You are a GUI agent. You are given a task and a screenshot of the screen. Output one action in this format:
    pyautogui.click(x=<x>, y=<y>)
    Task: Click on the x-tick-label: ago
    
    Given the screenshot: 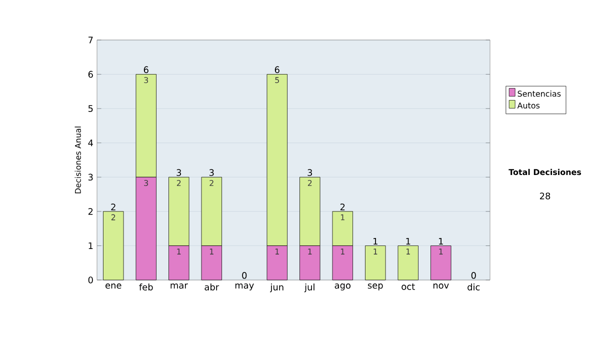 What is the action you would take?
    pyautogui.click(x=342, y=287)
    